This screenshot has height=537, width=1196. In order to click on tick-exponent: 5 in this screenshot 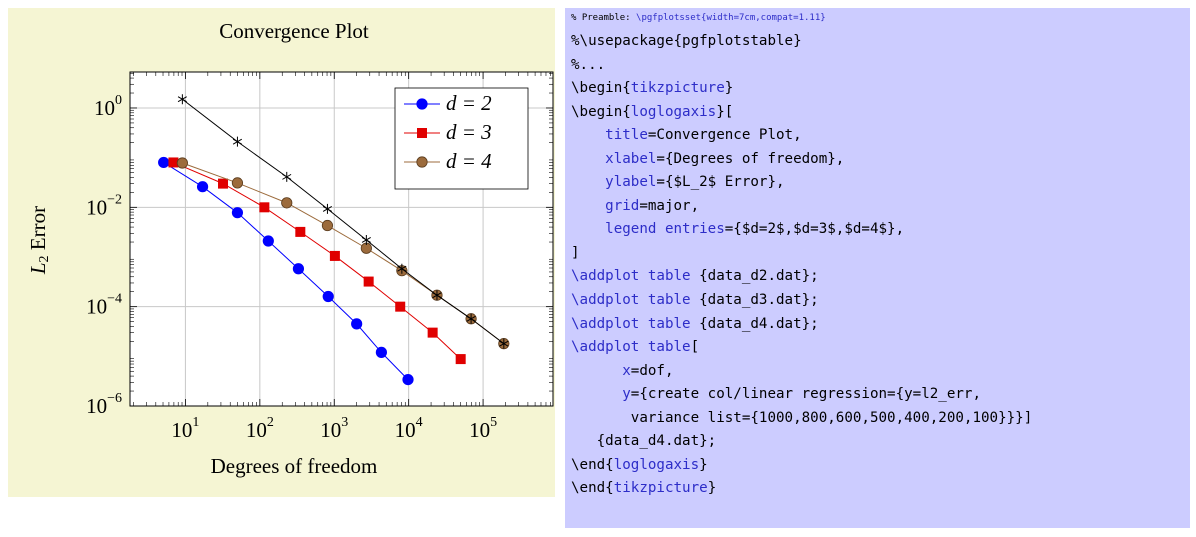, I will do `click(493, 422)`.